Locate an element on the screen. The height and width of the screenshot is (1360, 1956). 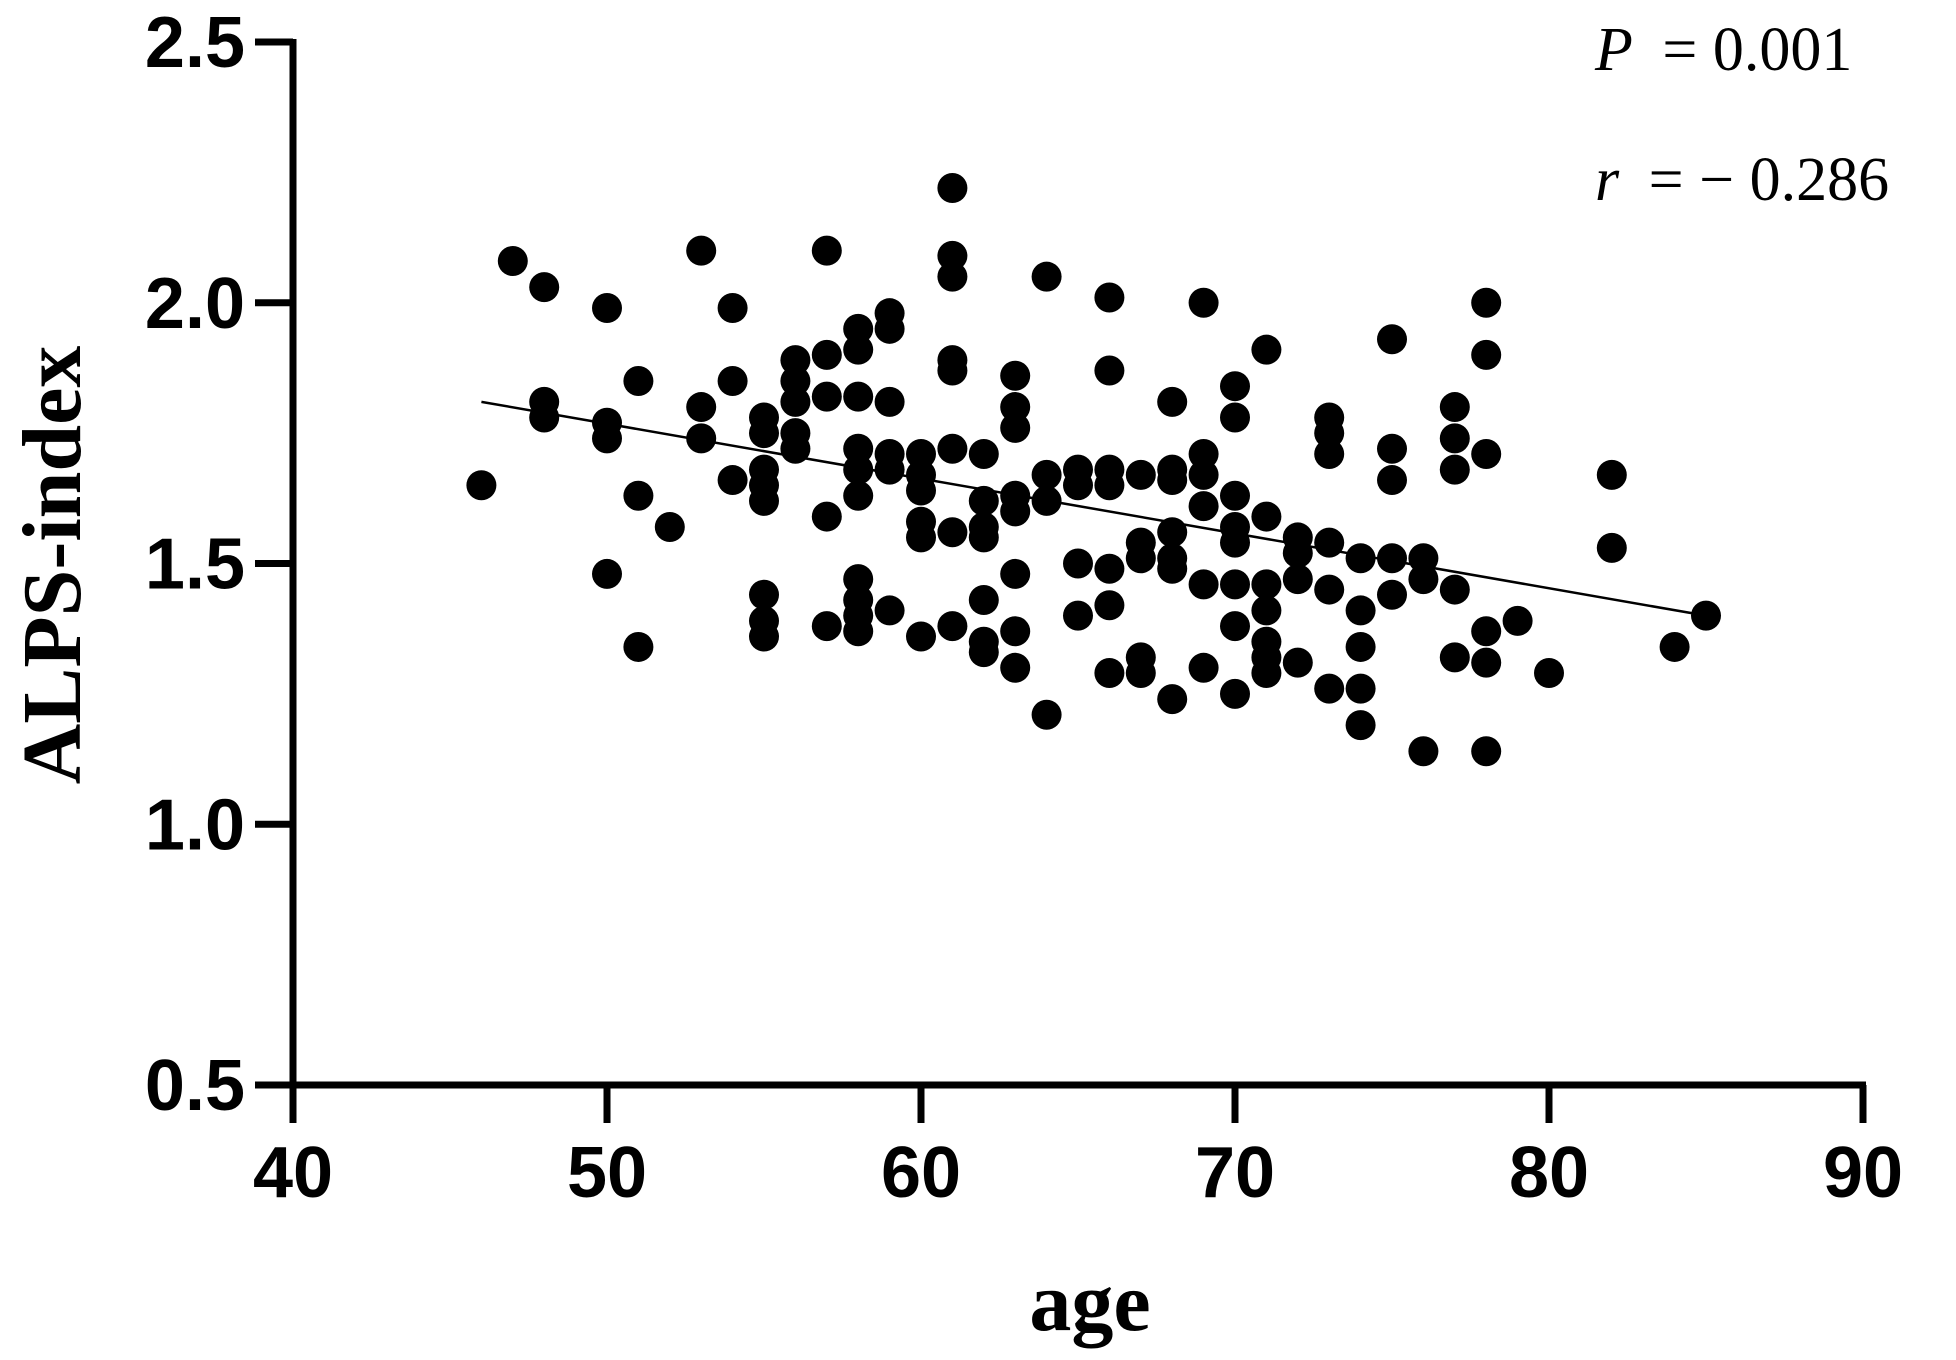
trendline is located at coordinates (1094, 508).